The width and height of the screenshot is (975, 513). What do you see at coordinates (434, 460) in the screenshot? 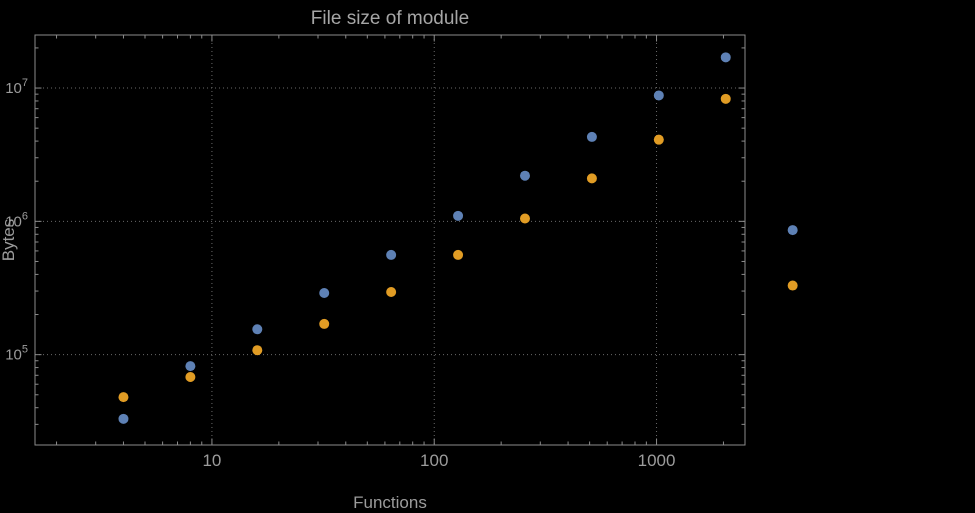
I see `x-tick-label: 100` at bounding box center [434, 460].